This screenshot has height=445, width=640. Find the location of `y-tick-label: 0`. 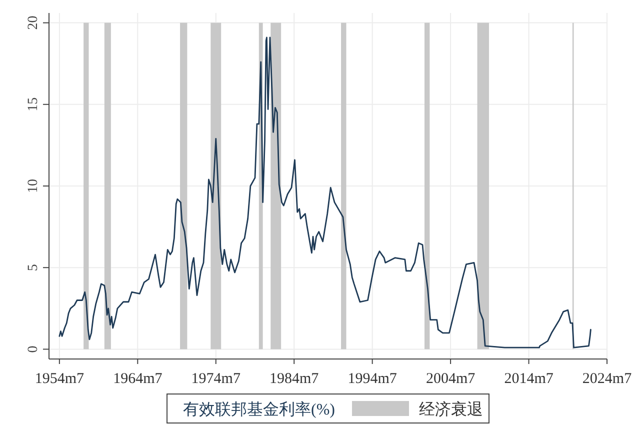

y-tick-label: 0 is located at coordinates (33, 349).